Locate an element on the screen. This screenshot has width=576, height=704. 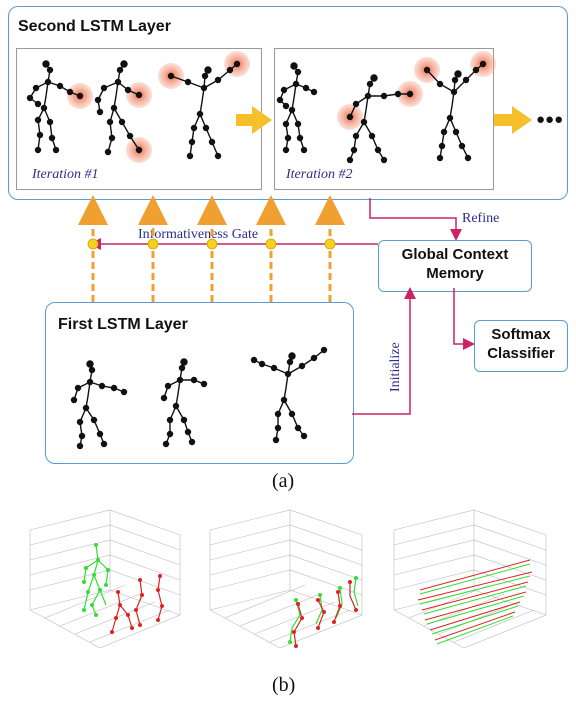
first-lstm-layer-title: First LSTM Layer is located at coordinates (123, 324).